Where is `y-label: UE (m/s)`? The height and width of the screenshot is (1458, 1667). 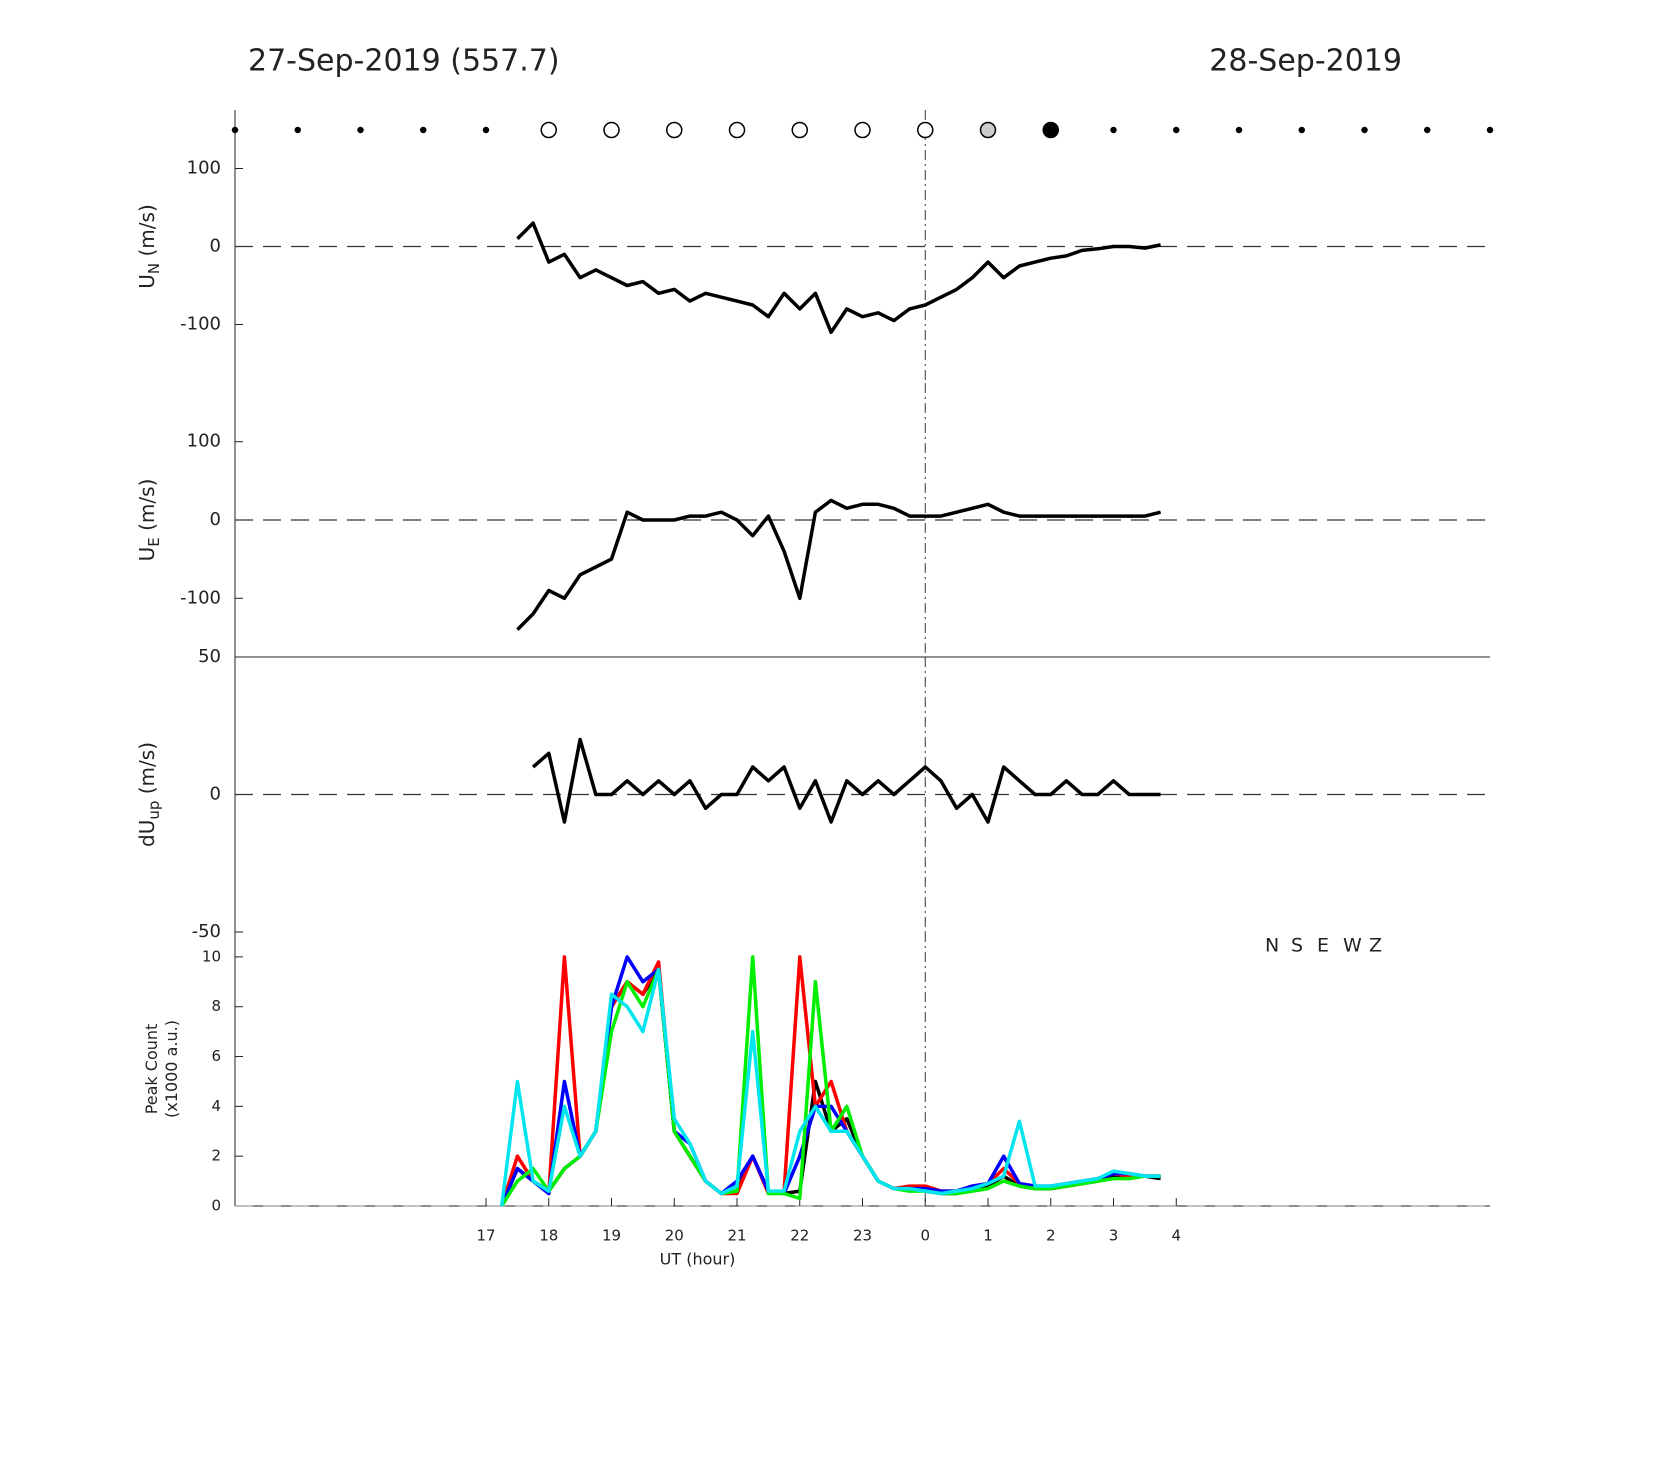 y-label: UE (m/s) is located at coordinates (149, 520).